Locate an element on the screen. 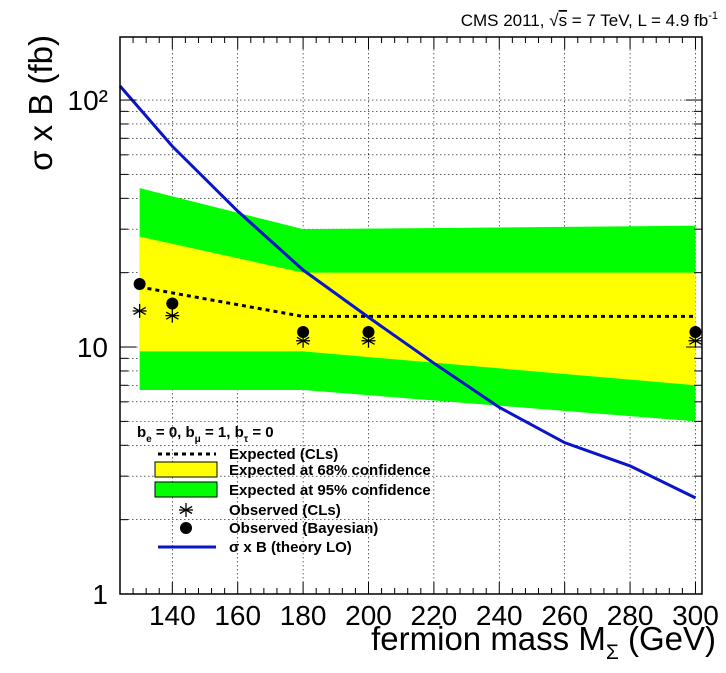 The width and height of the screenshot is (726, 673). legend-label: Expected (CLs) is located at coordinates (283, 454).